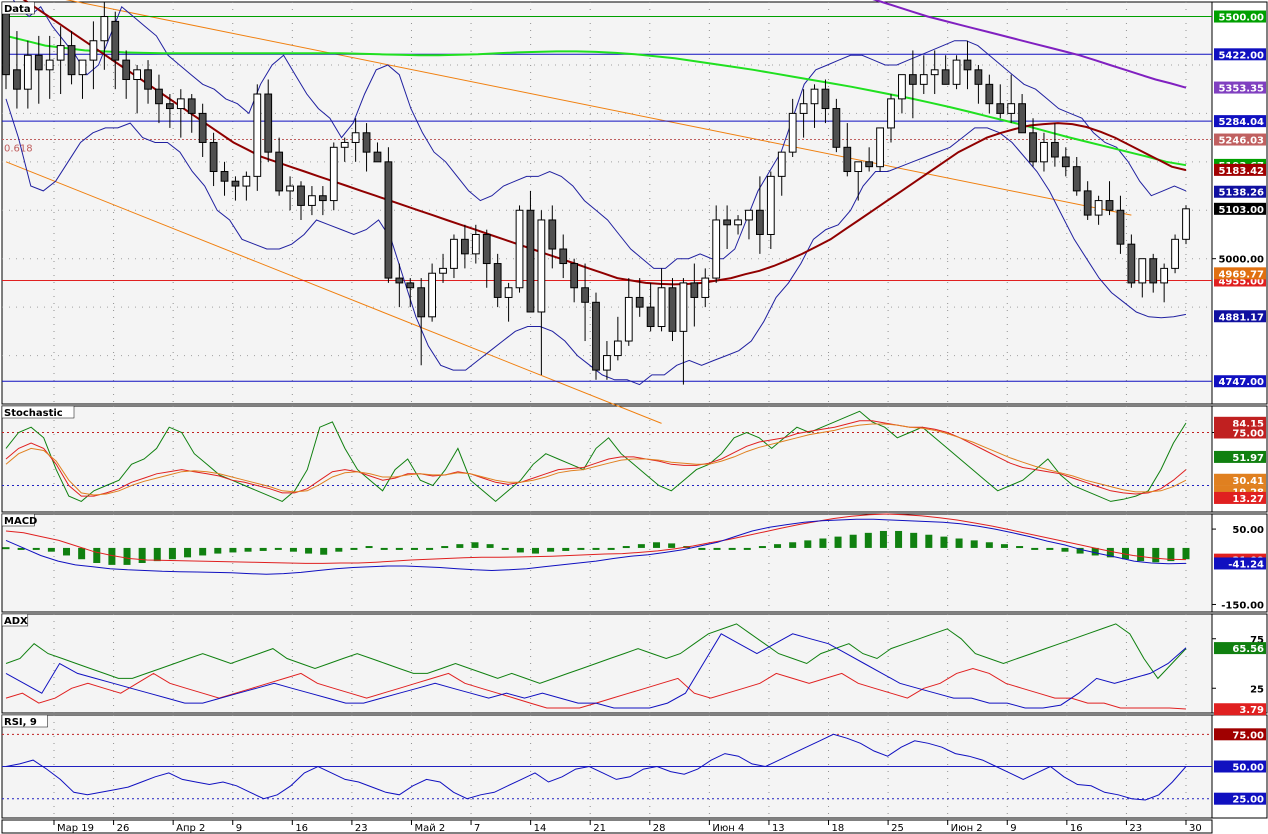  I want to click on price-value-badge: 5138.26, so click(1241, 193).